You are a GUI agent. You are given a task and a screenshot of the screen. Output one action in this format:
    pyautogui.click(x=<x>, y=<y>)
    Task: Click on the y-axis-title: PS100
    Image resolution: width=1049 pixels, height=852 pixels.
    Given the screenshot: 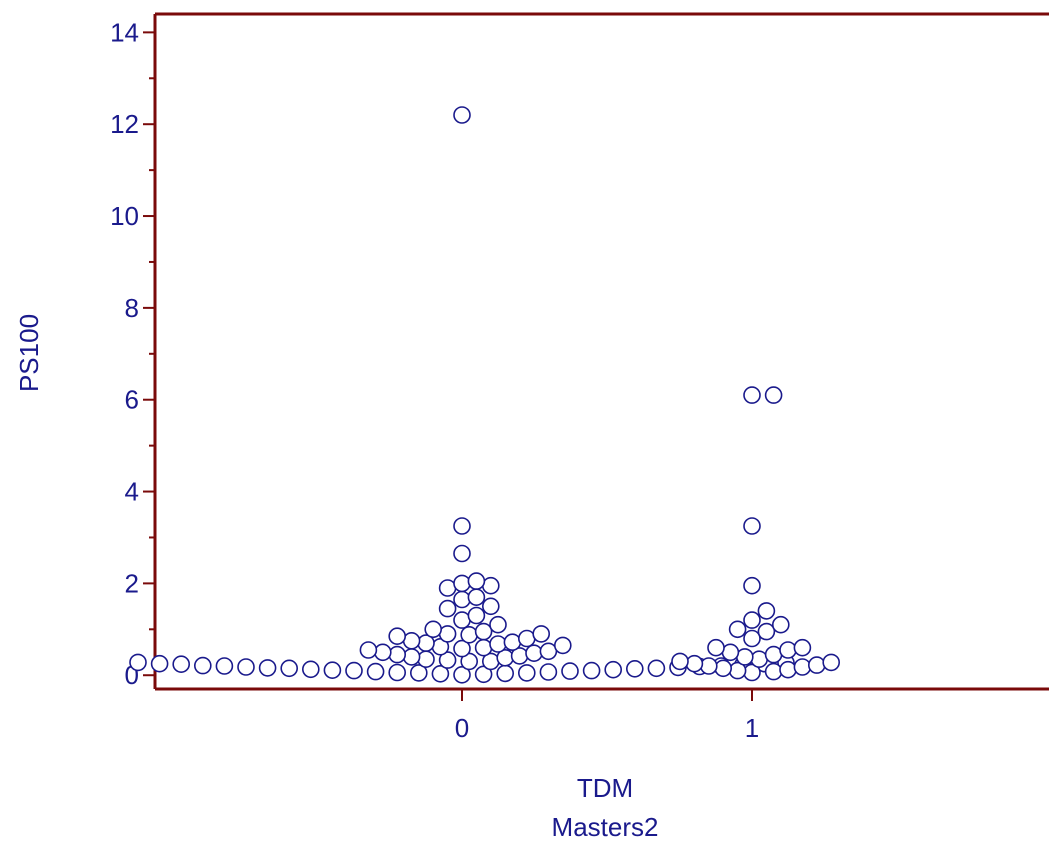 What is the action you would take?
    pyautogui.click(x=29, y=353)
    